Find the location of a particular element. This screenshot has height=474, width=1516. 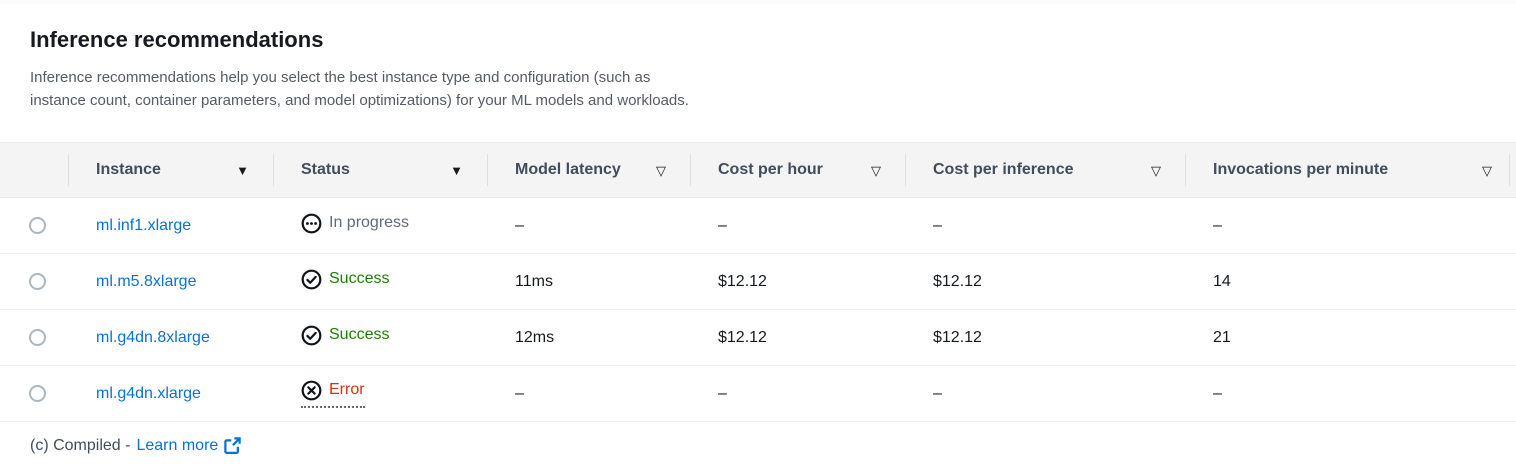

status-badge: In progress is located at coordinates (355, 223).